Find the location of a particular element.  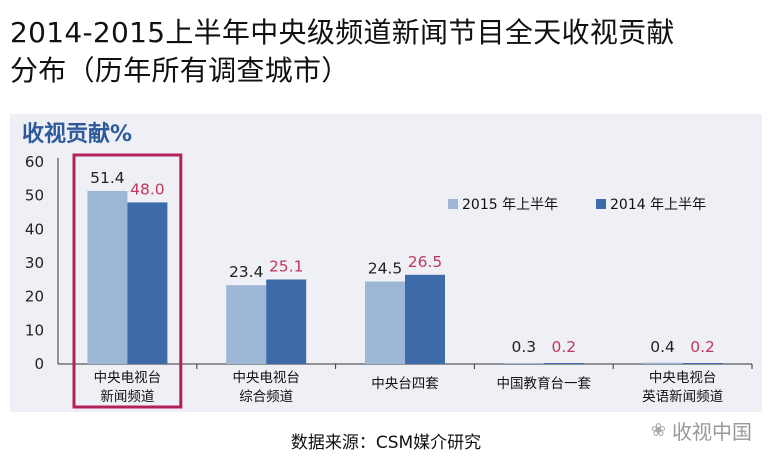

y-axis-label: 收视贡献% is located at coordinates (77, 134).